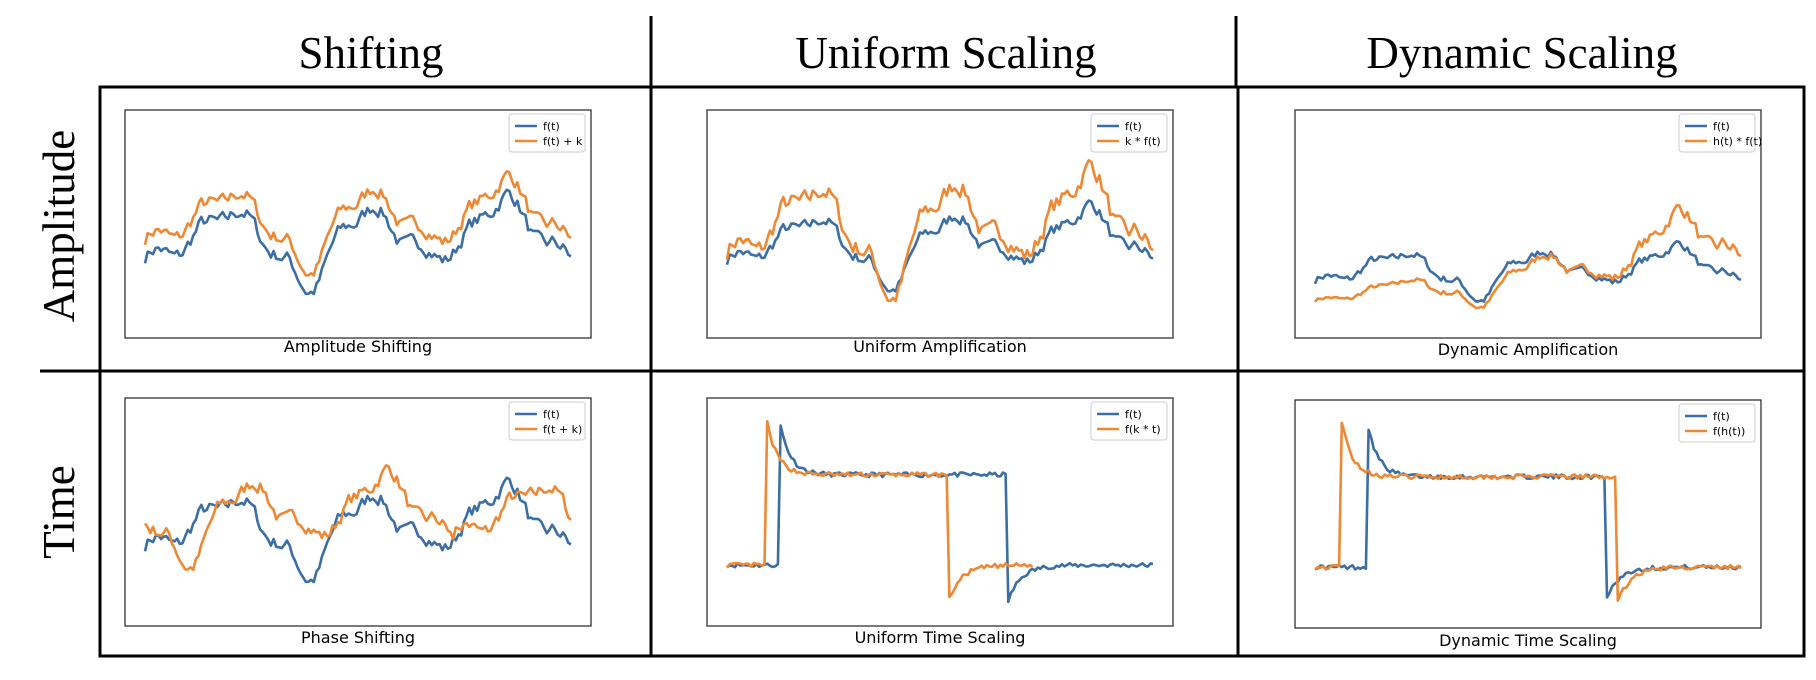 This screenshot has height=680, width=1816. Describe the element at coordinates (562, 429) in the screenshot. I see `legend-label: f(t + k)` at that location.